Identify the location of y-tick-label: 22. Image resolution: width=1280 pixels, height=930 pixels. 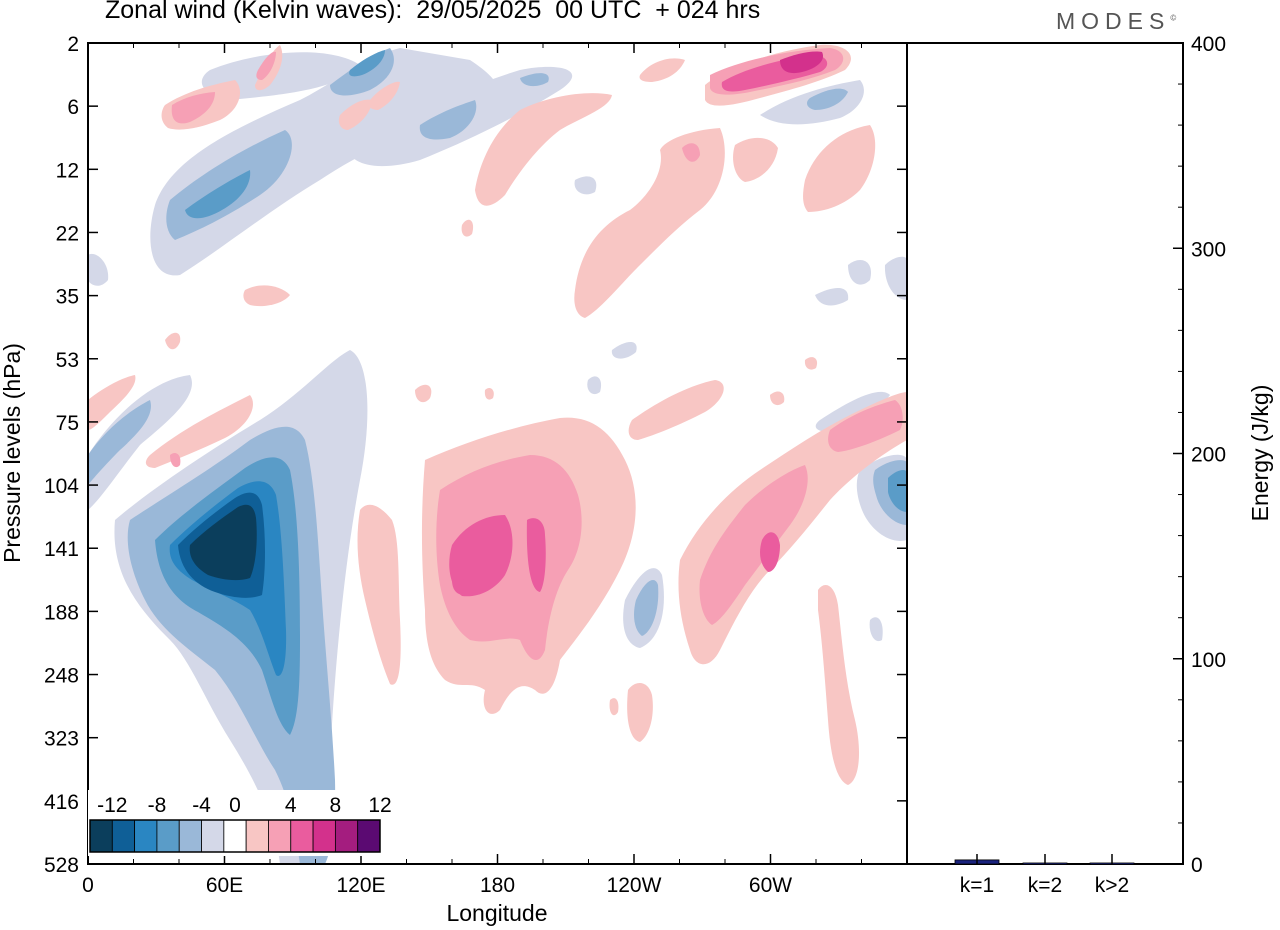
(67, 233).